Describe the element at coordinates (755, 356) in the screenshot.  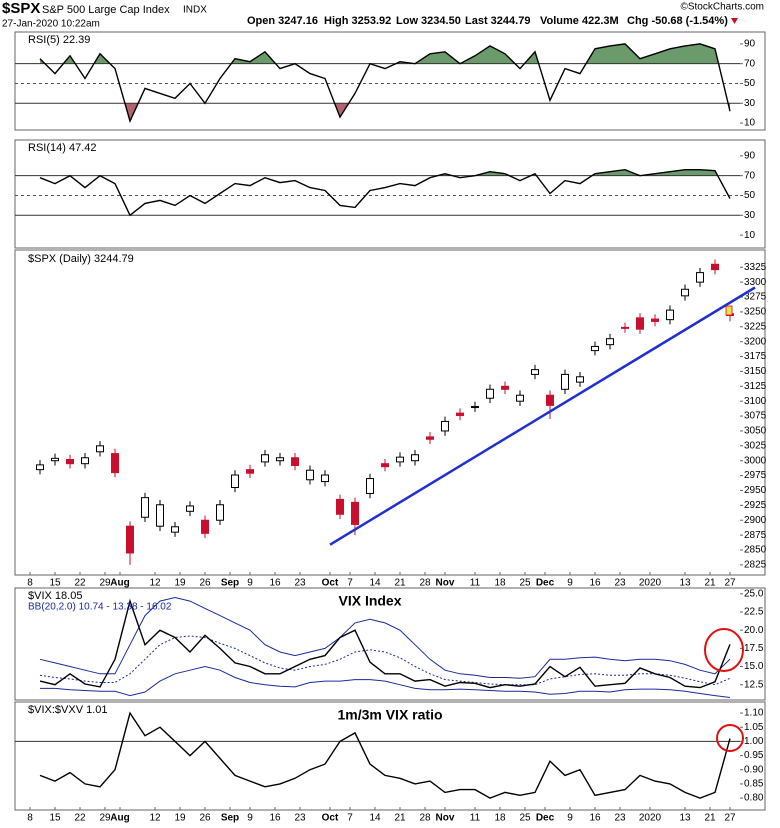
I see `y-tick-label: 3175` at that location.